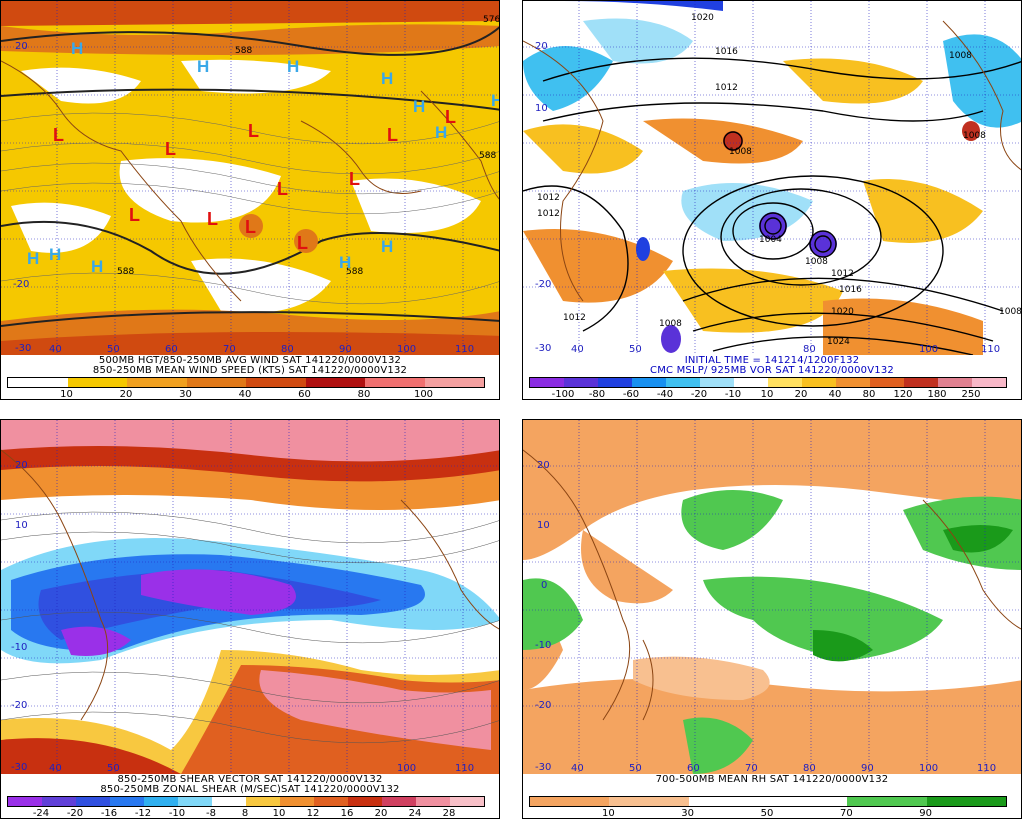 Image resolution: width=1024 pixels, height=819 pixels. I want to click on colorbar-tick-label: 12, so click(313, 813).